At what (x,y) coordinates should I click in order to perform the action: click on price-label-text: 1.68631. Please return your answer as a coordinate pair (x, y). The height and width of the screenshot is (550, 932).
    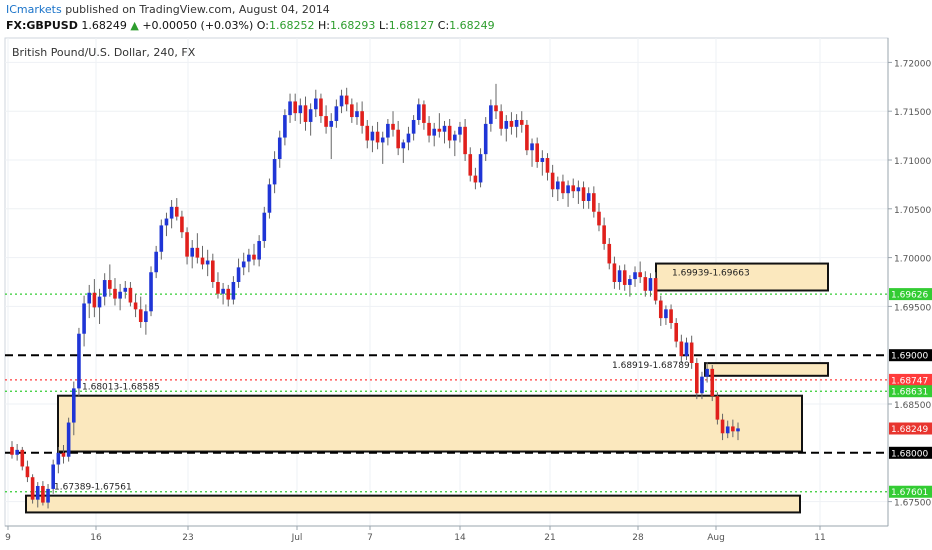
    Looking at the image, I should click on (909, 393).